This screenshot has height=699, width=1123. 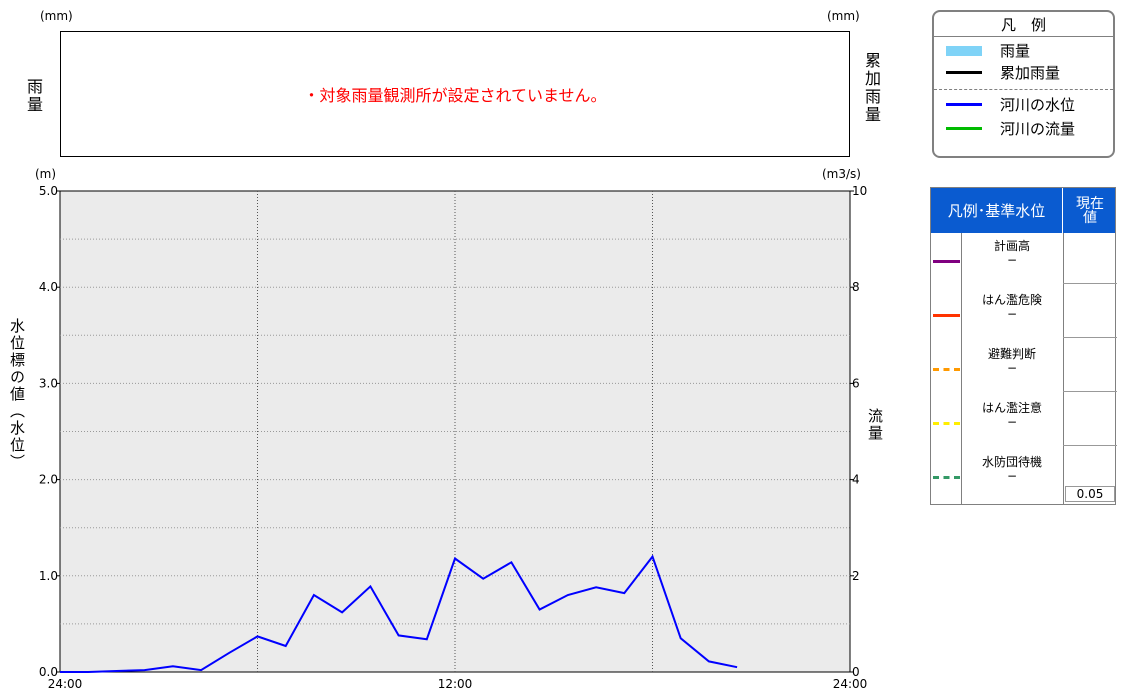 I want to click on standard-level-name: はん濫危険 −, so click(x=1012, y=307).